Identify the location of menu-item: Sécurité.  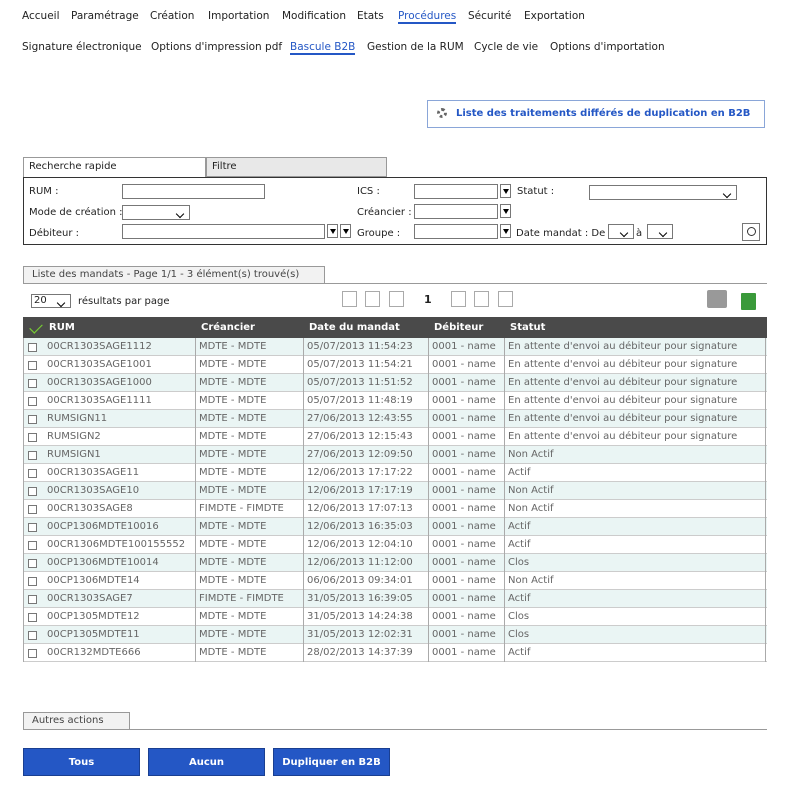
(490, 16).